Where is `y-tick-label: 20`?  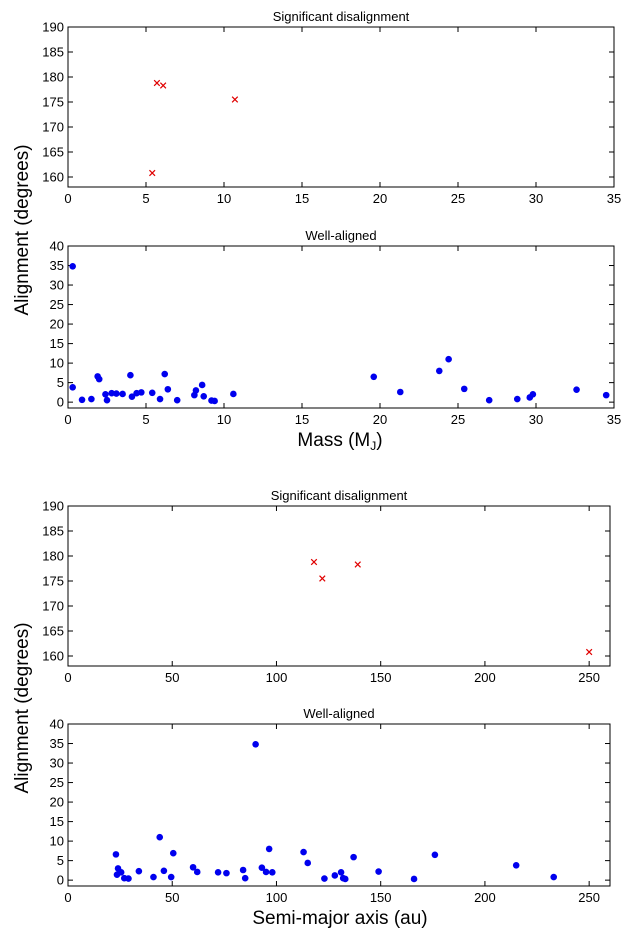 y-tick-label: 20 is located at coordinates (57, 324).